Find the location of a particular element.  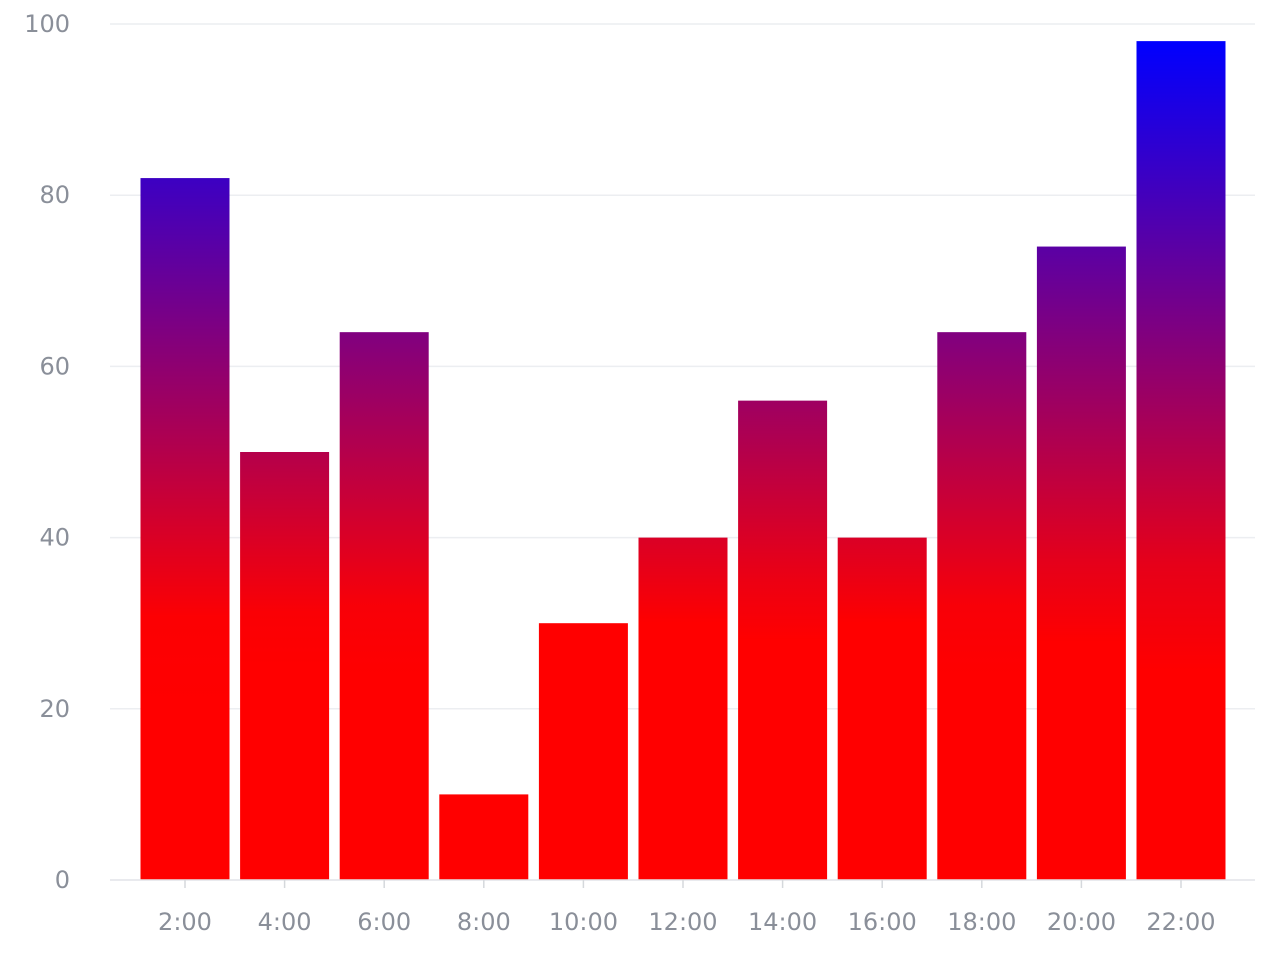

x-tick-label: 10:00 is located at coordinates (583, 922).